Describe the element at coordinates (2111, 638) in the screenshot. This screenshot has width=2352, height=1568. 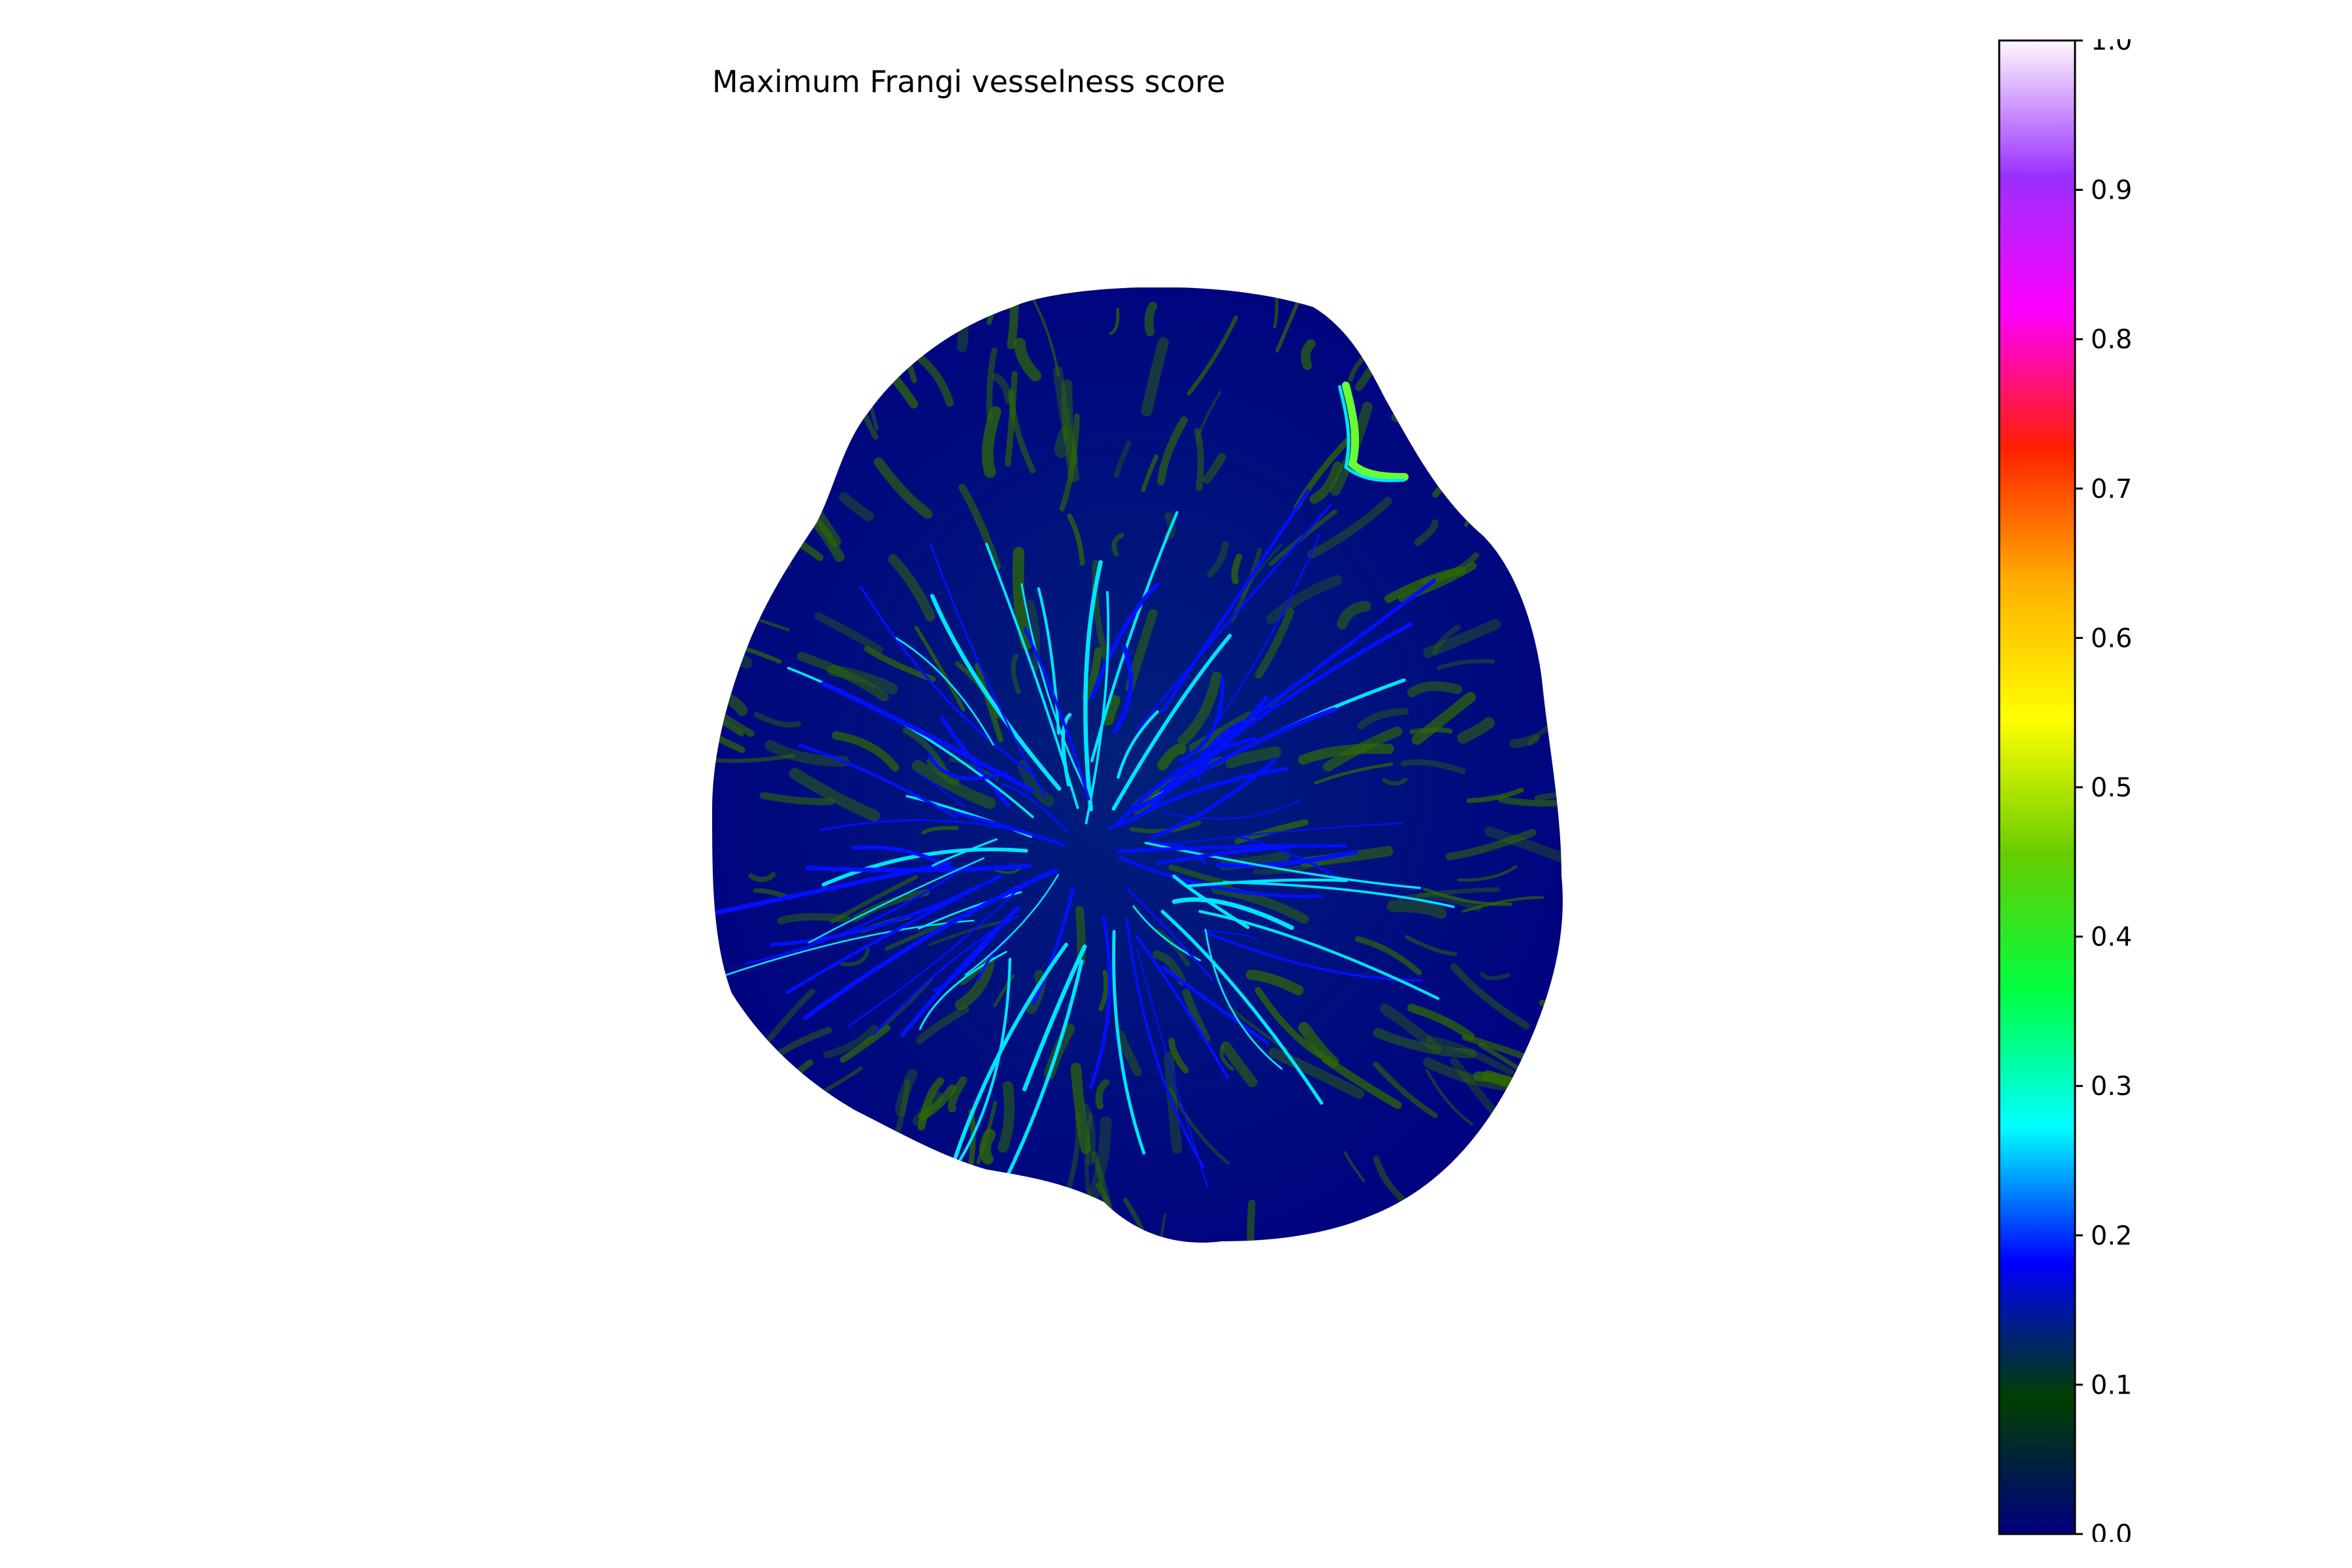
I see `colorbar-tick-label: 0.6` at that location.